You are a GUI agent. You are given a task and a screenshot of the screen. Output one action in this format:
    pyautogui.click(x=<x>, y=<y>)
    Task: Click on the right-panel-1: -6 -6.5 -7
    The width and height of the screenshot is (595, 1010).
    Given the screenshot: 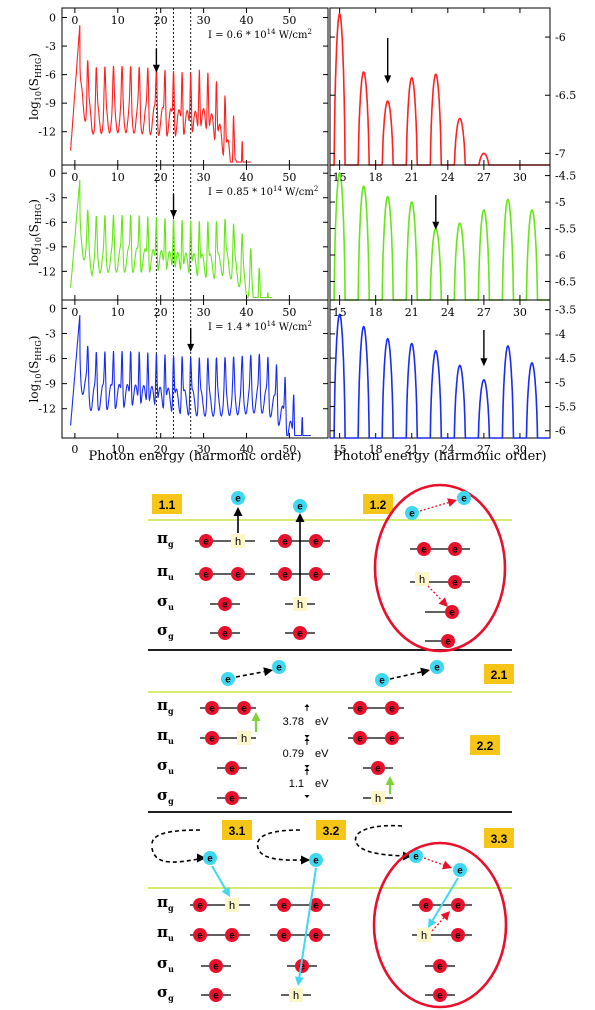 What is the action you would take?
    pyautogui.click(x=452, y=86)
    